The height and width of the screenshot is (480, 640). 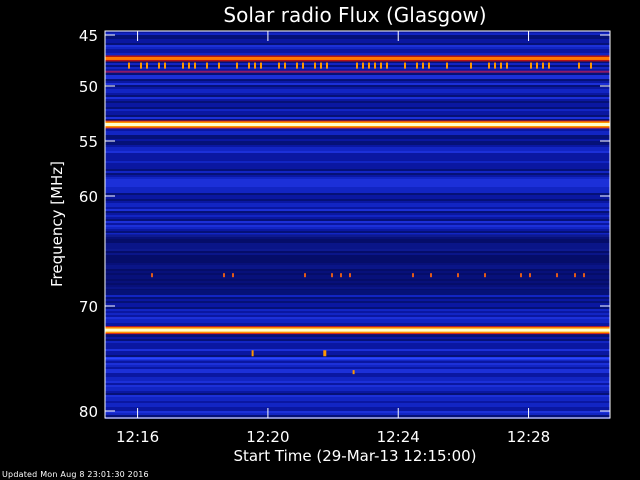 I want to click on x-tick-label: 12:24, so click(x=398, y=437).